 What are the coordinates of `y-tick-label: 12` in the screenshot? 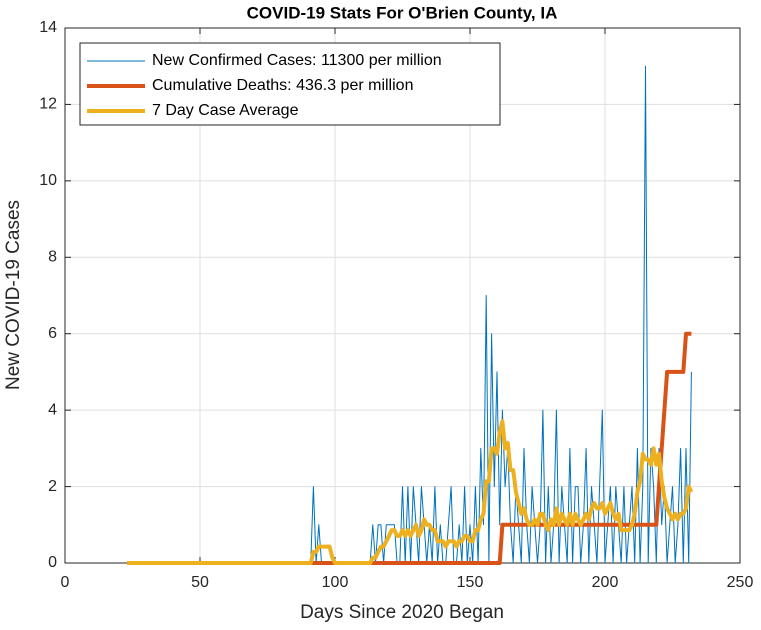 It's located at (48, 104).